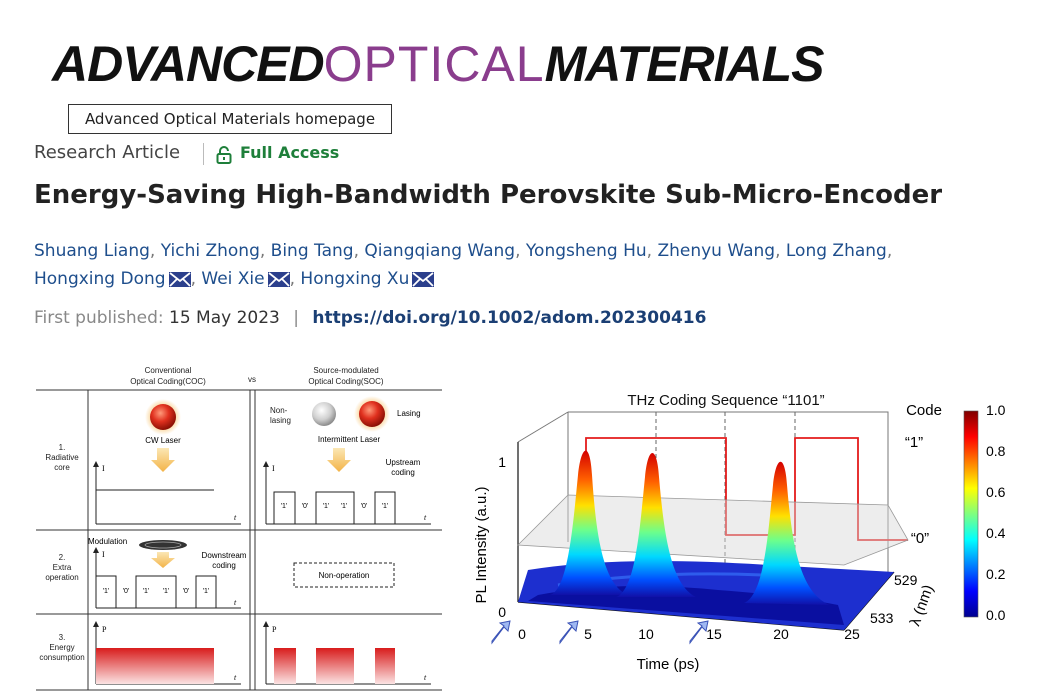  What do you see at coordinates (344, 506) in the screenshot?
I see `soc-code-4: '1'` at bounding box center [344, 506].